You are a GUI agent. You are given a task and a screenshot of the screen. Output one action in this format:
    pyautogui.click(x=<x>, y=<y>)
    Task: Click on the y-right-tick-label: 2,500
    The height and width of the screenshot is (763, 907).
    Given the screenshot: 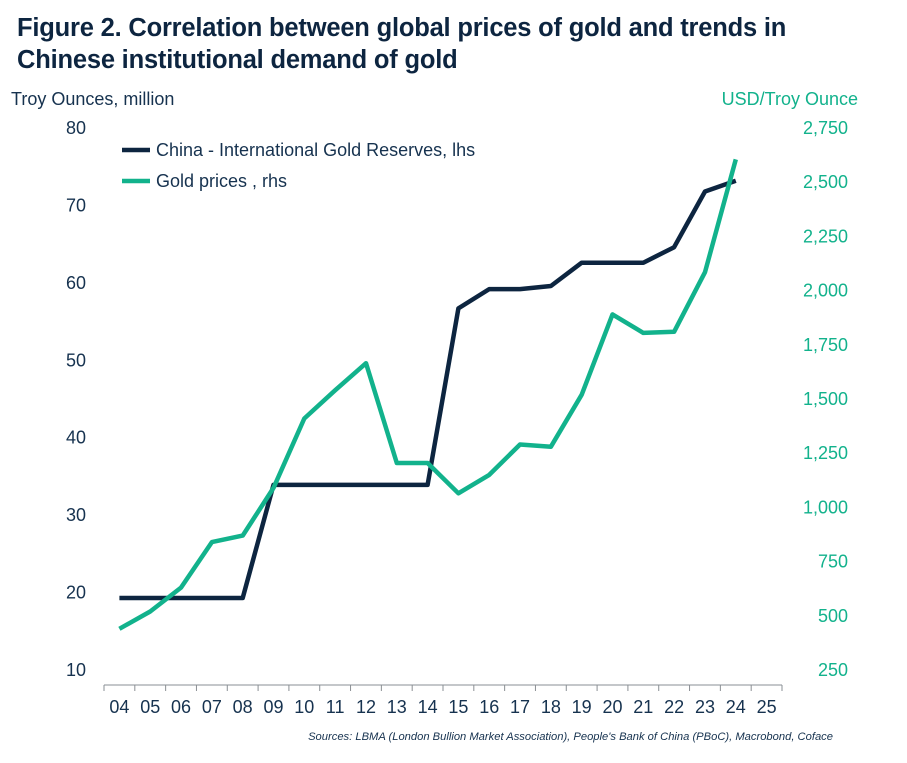 What is the action you would take?
    pyautogui.click(x=825, y=182)
    